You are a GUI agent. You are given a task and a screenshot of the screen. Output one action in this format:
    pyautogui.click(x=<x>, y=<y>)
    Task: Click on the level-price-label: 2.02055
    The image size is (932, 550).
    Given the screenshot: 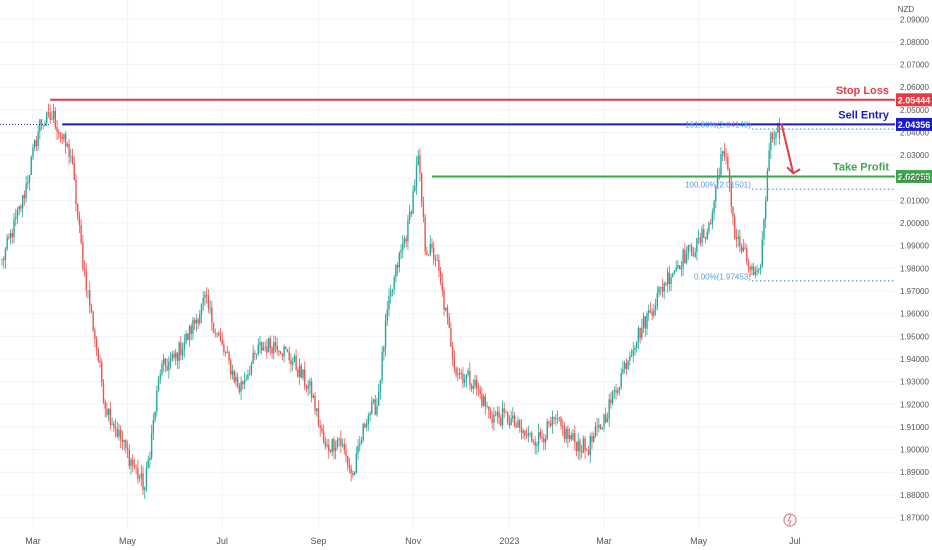 What is the action you would take?
    pyautogui.click(x=914, y=177)
    